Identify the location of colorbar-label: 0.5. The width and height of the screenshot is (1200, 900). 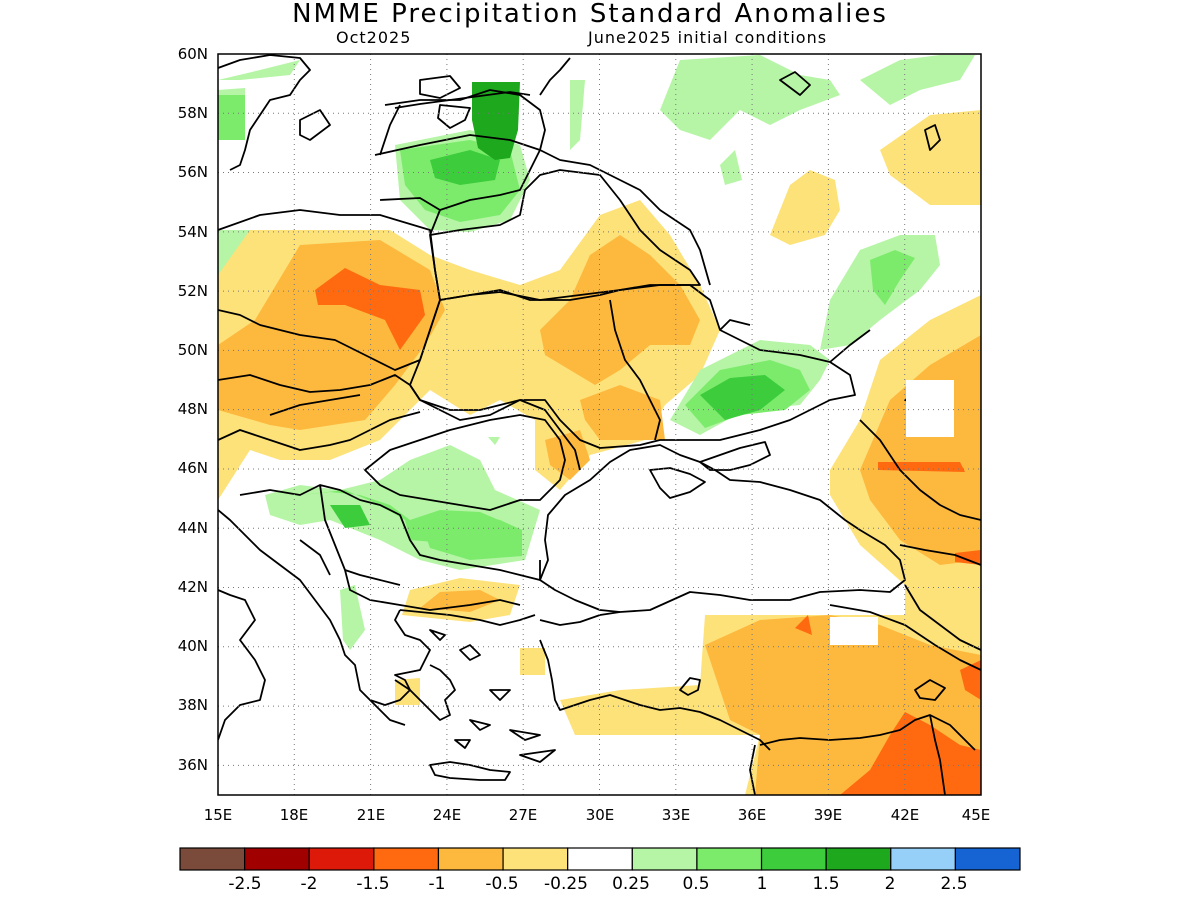
(695, 884).